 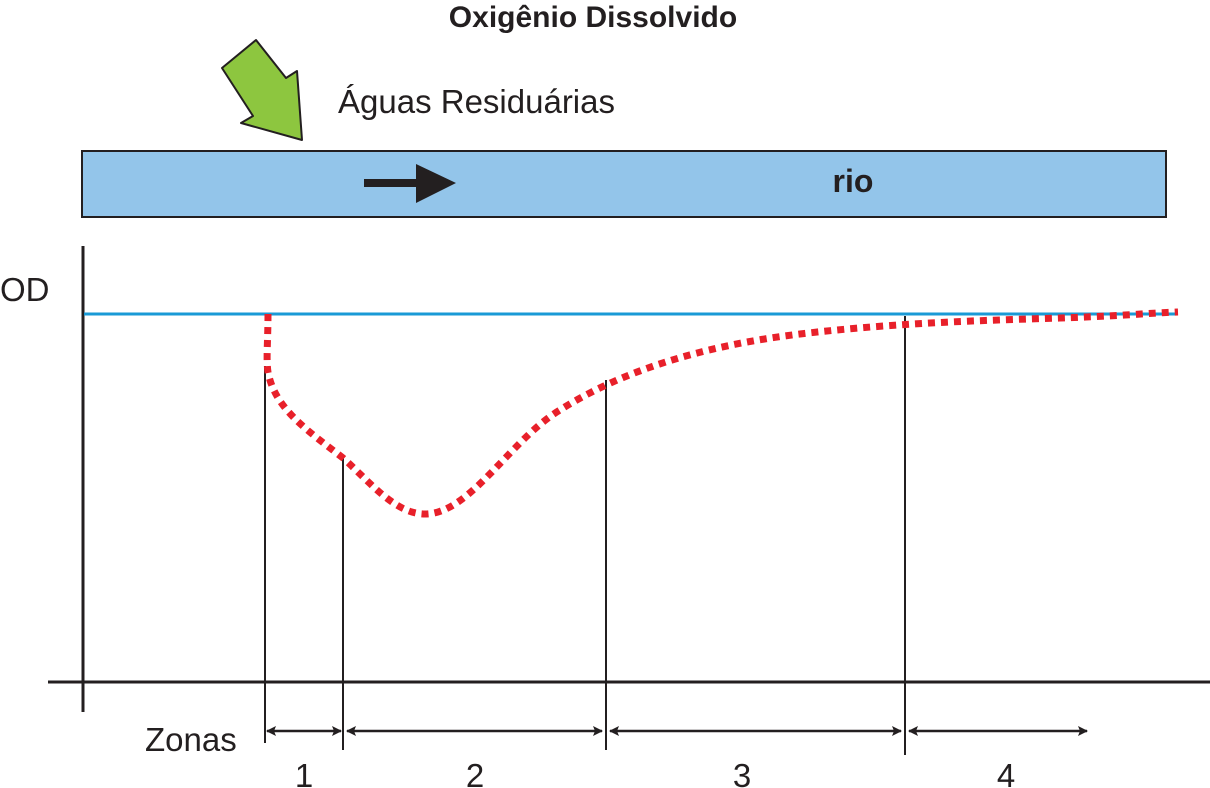 What do you see at coordinates (476, 101) in the screenshot?
I see `inflow-label: Águas Residuárias` at bounding box center [476, 101].